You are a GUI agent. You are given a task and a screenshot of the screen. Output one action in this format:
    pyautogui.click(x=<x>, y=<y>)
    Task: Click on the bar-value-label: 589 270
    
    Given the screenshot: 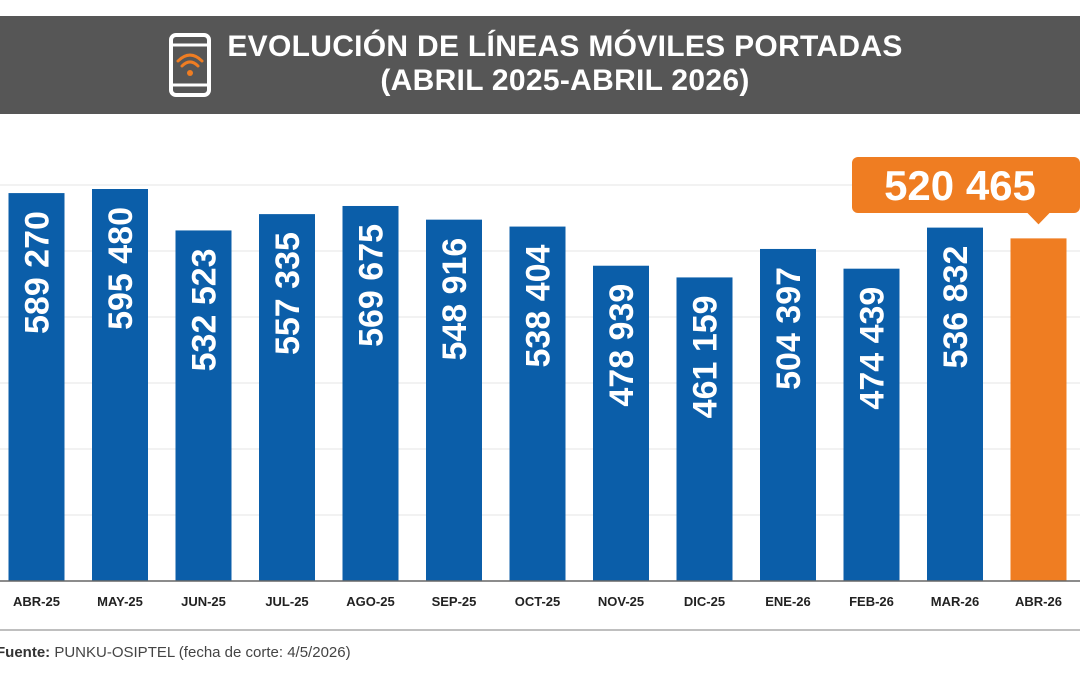 What is the action you would take?
    pyautogui.click(x=38, y=272)
    